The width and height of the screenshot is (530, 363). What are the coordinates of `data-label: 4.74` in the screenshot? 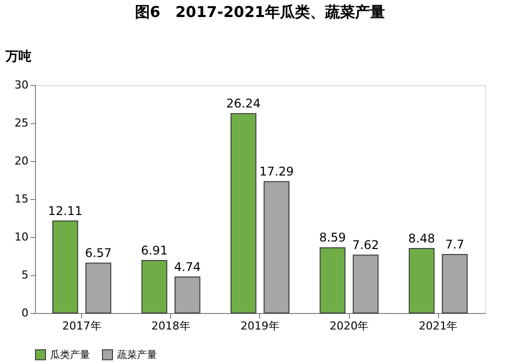 It's located at (187, 267).